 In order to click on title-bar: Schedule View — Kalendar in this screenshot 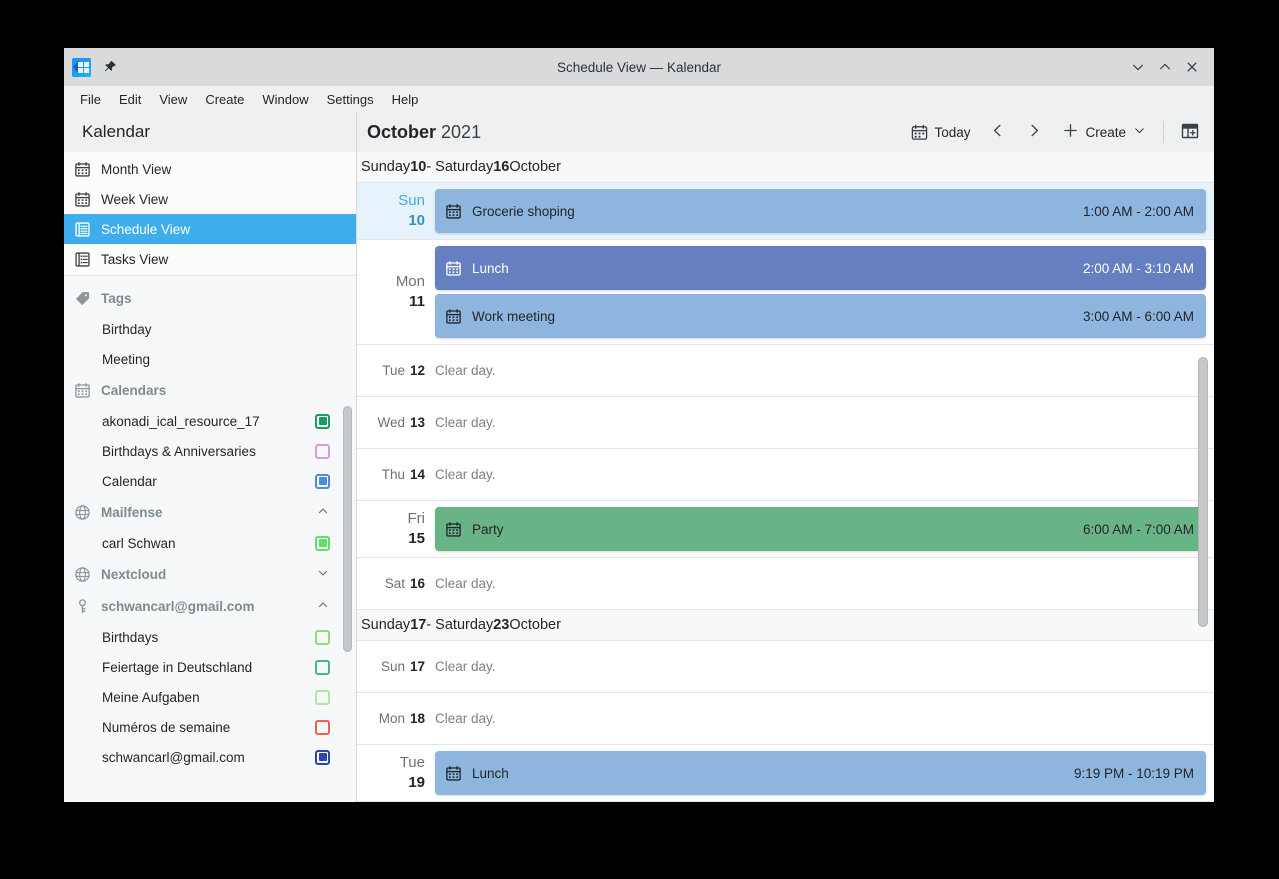, I will do `click(639, 67)`.